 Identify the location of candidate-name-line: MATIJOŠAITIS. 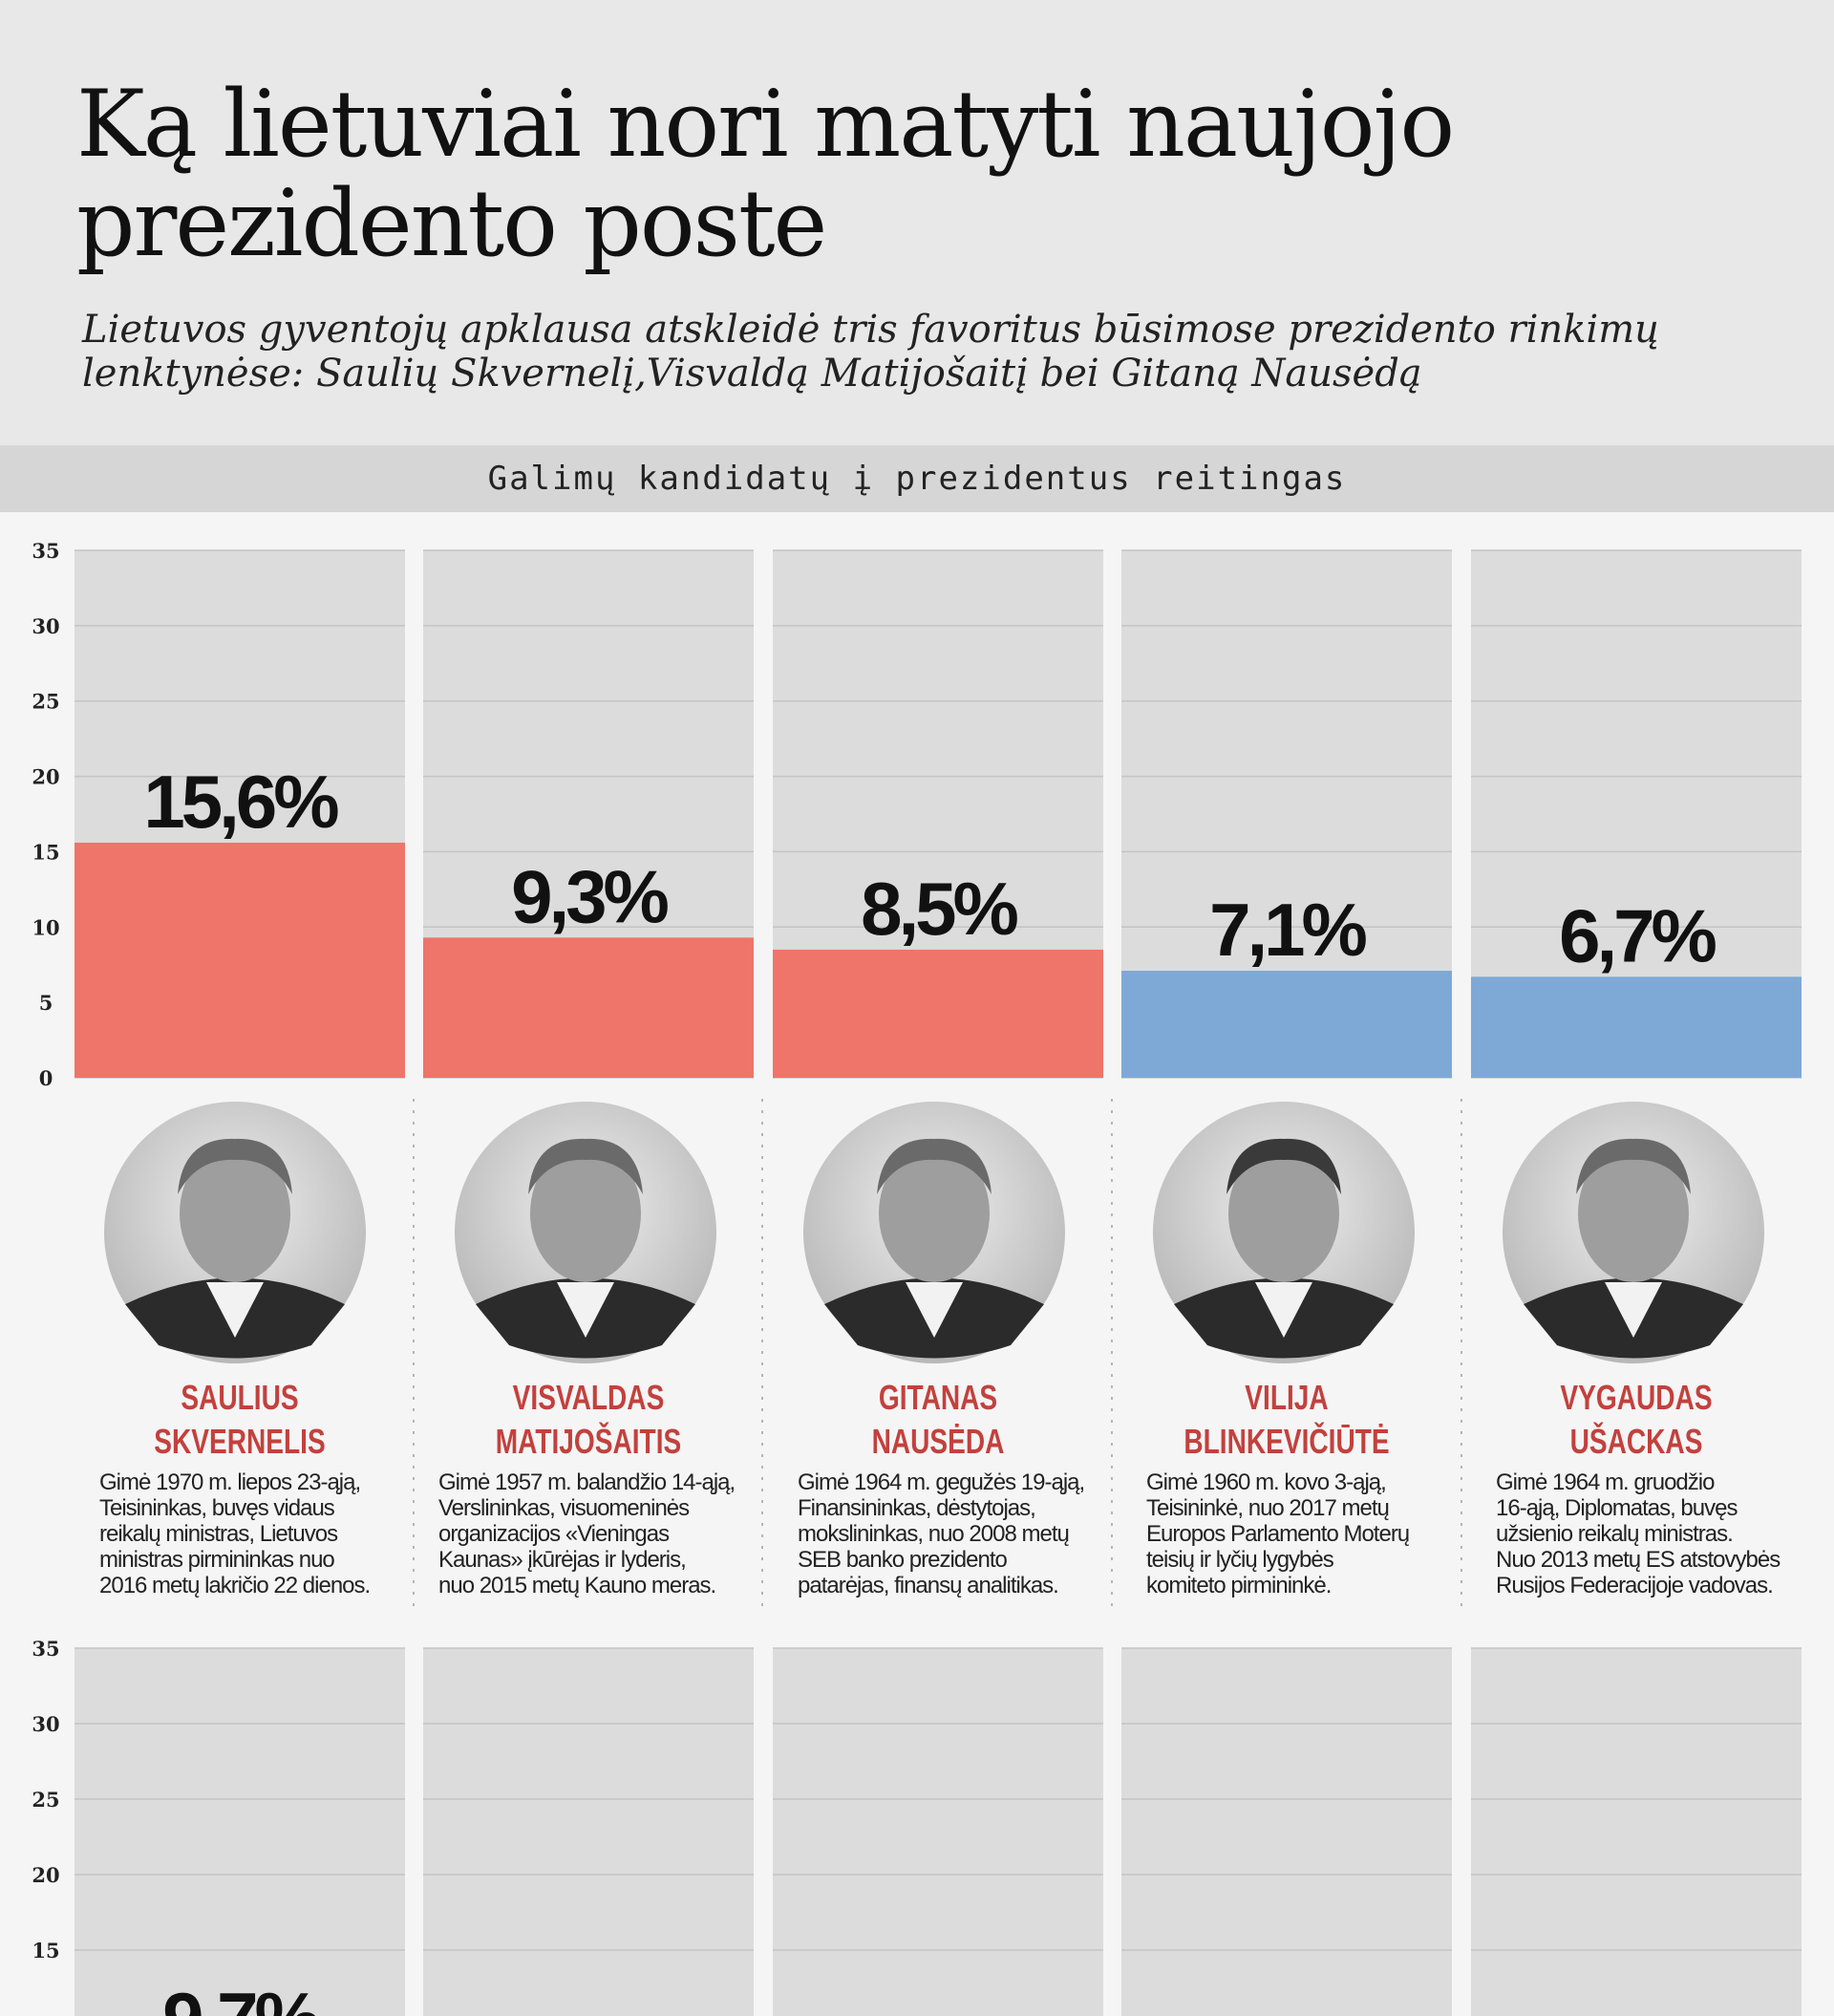
(588, 1441).